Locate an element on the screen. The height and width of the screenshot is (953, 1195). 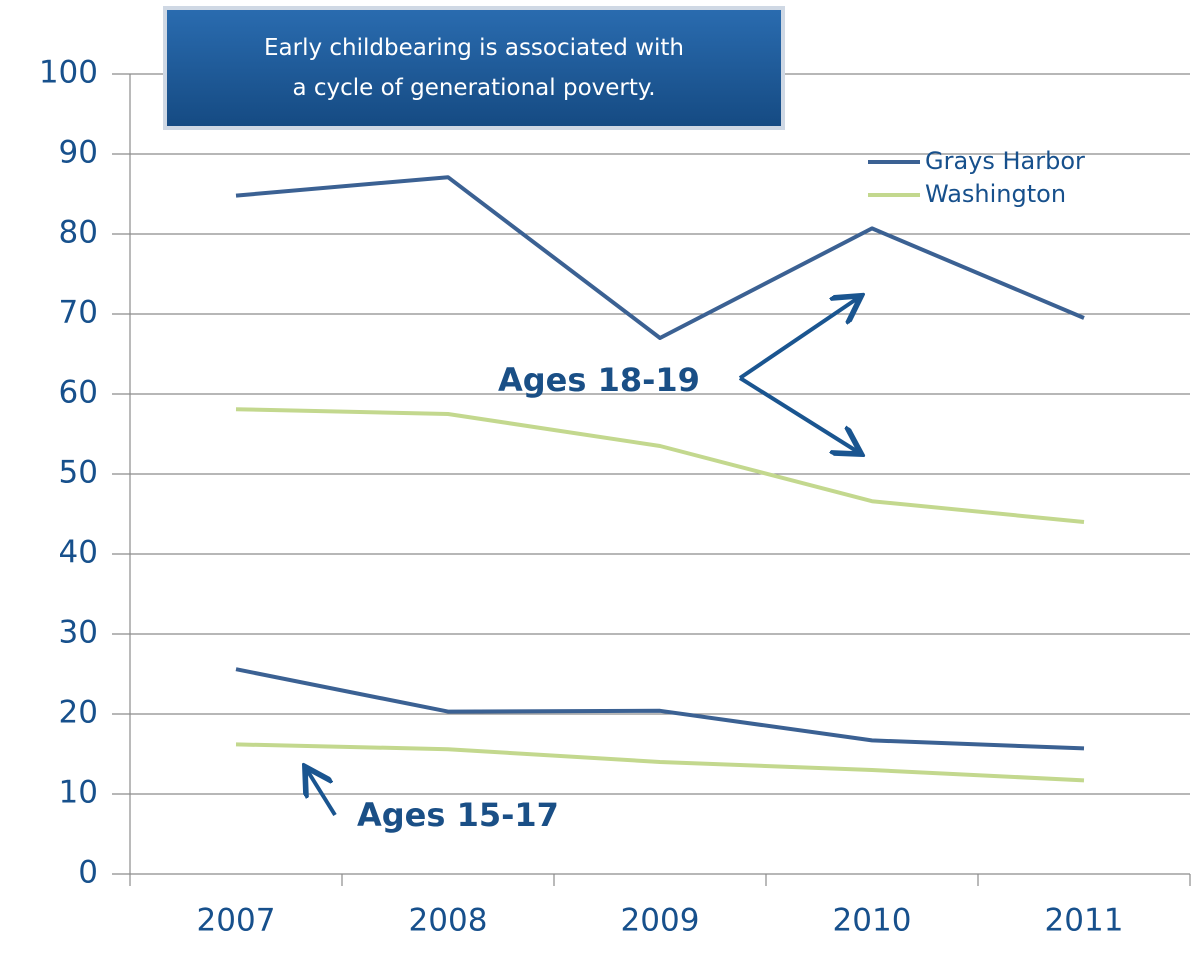
x-tick-label: 2009 is located at coordinates (660, 921).